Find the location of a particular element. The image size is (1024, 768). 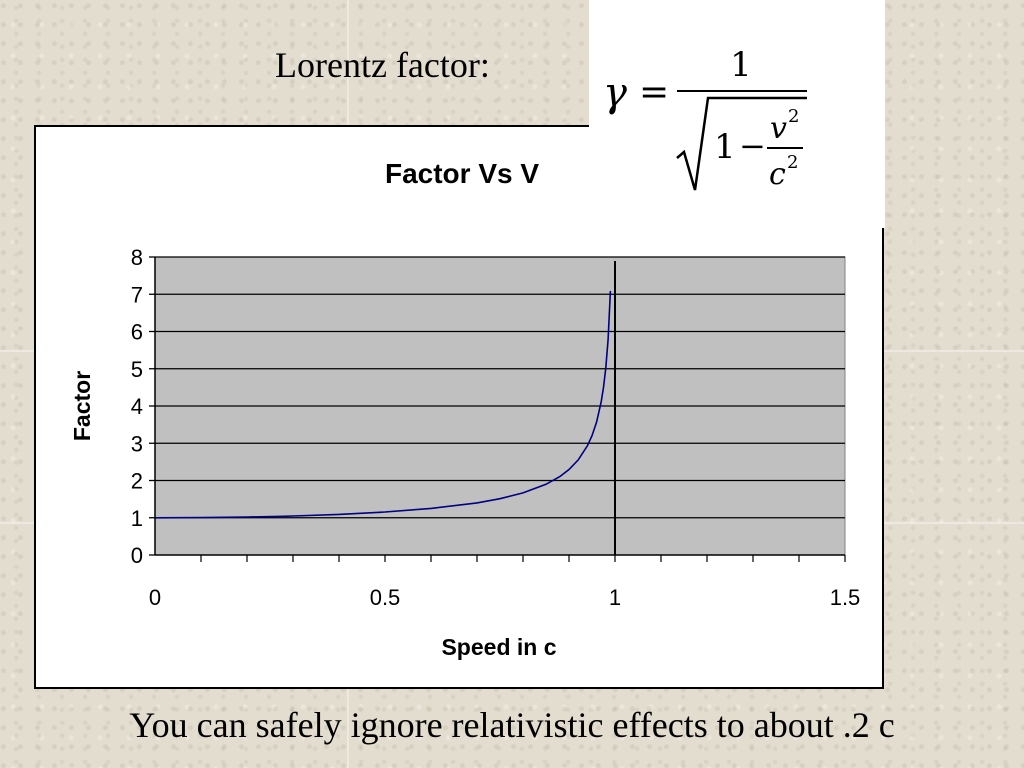

x-tick-label: 0 is located at coordinates (155, 597).